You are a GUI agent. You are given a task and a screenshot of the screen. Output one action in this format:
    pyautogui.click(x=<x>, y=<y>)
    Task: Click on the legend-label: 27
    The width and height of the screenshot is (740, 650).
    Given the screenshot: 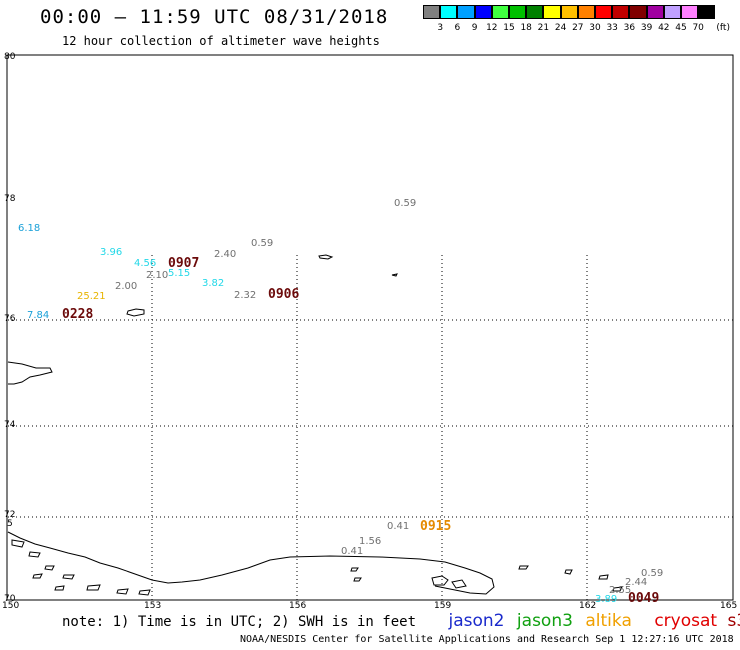 What is the action you would take?
    pyautogui.click(x=578, y=28)
    